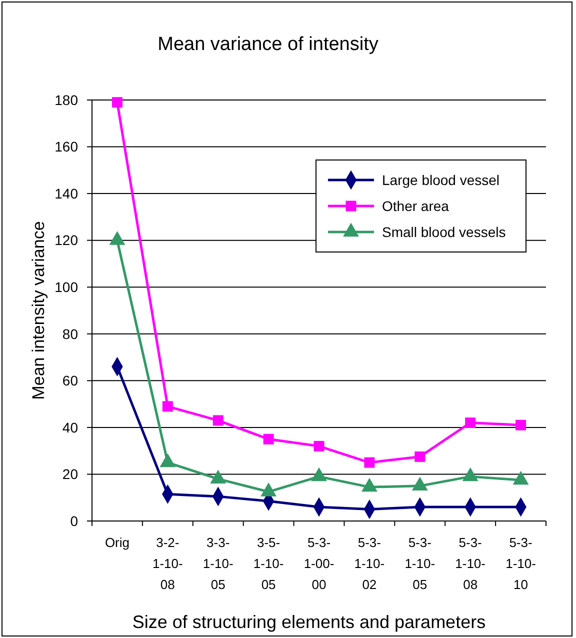  What do you see at coordinates (66, 100) in the screenshot?
I see `y-tick-label: 180` at bounding box center [66, 100].